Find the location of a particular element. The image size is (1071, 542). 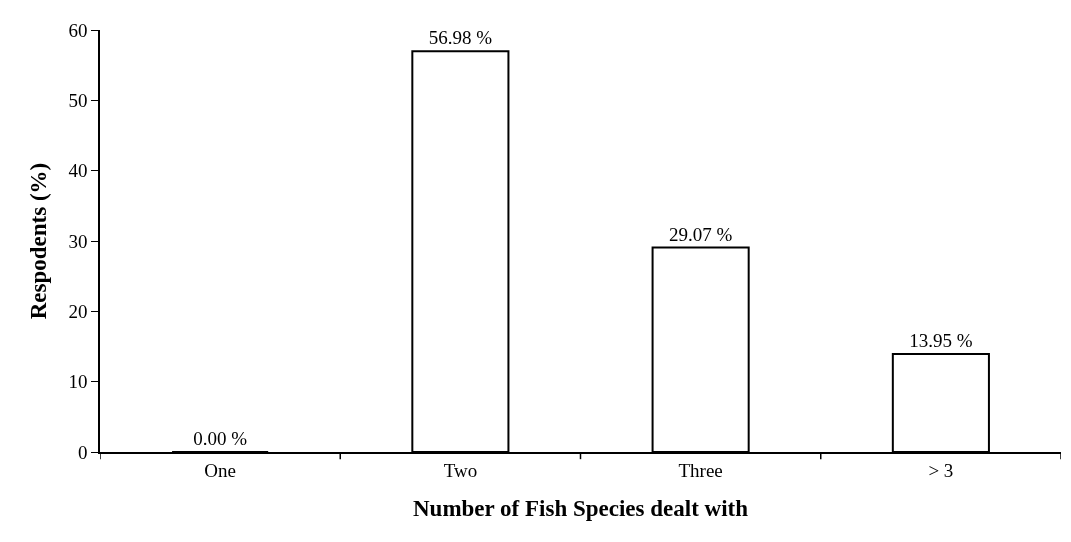

data-label: 13.95 % is located at coordinates (941, 340).